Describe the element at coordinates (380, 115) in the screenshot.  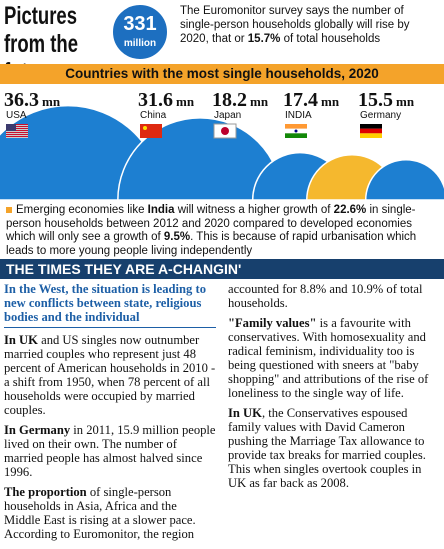
I see `country-label: Germany` at that location.